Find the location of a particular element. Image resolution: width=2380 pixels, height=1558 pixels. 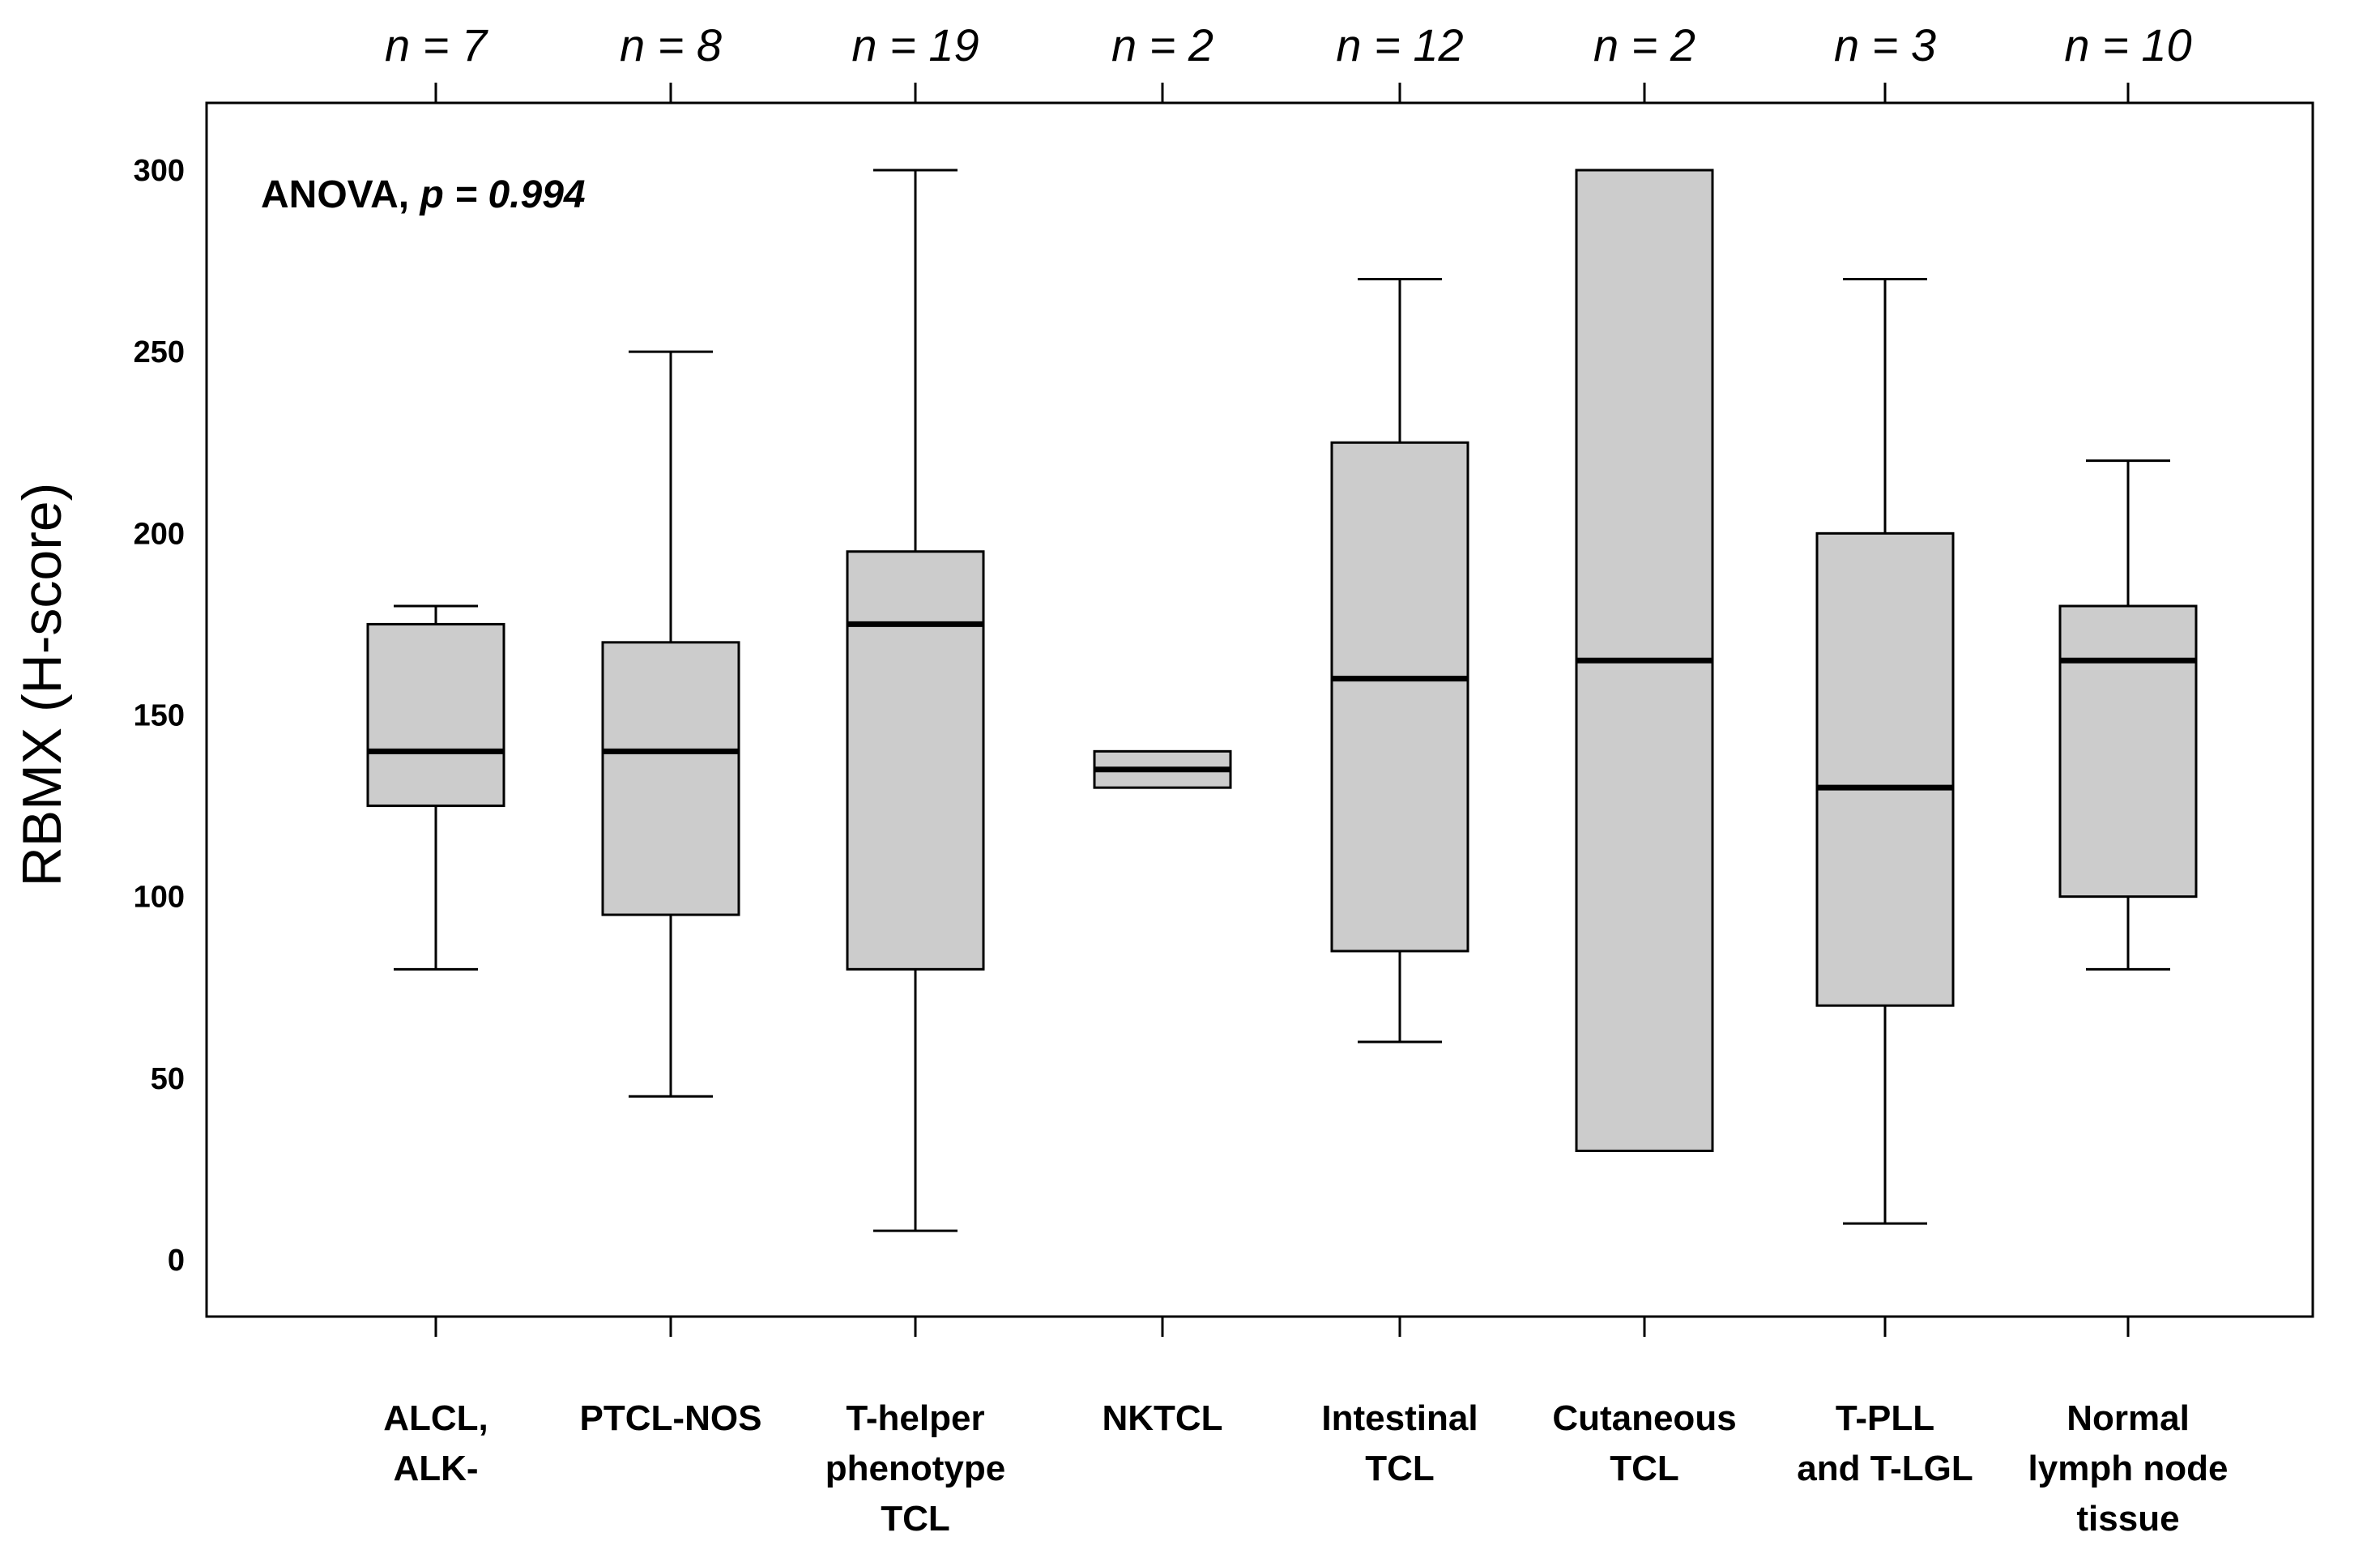

y-tick-label: 200 is located at coordinates (159, 534).